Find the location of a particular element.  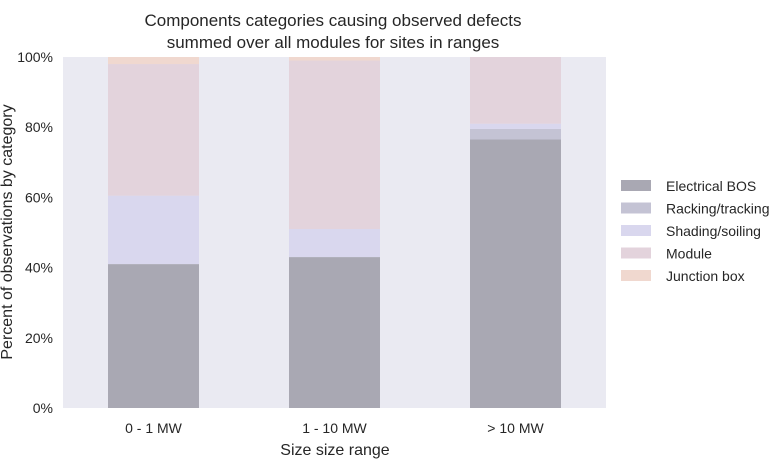

y-tick-label: 0% is located at coordinates (43, 408).